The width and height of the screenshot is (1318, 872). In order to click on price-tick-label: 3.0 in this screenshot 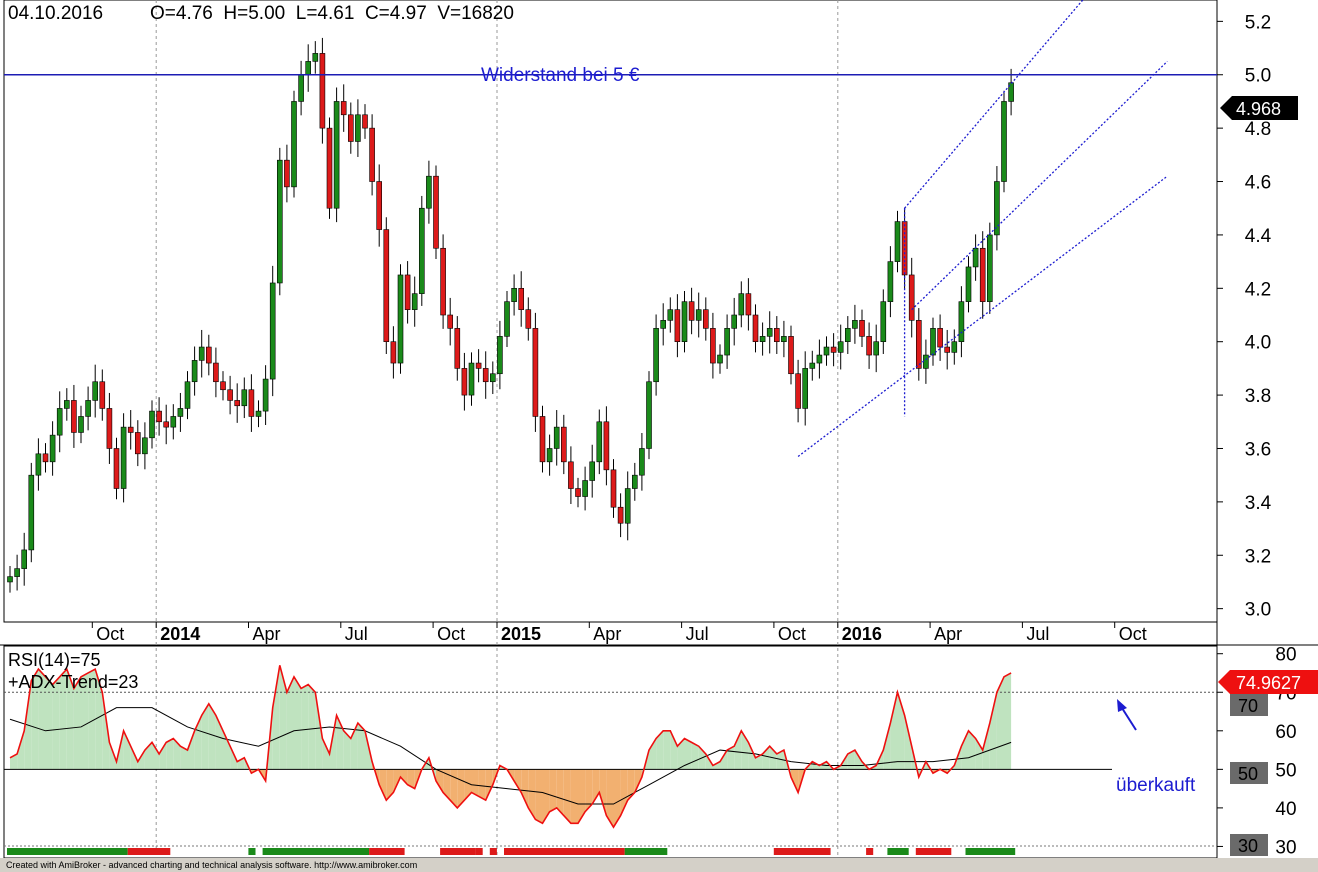, I will do `click(1258, 610)`.